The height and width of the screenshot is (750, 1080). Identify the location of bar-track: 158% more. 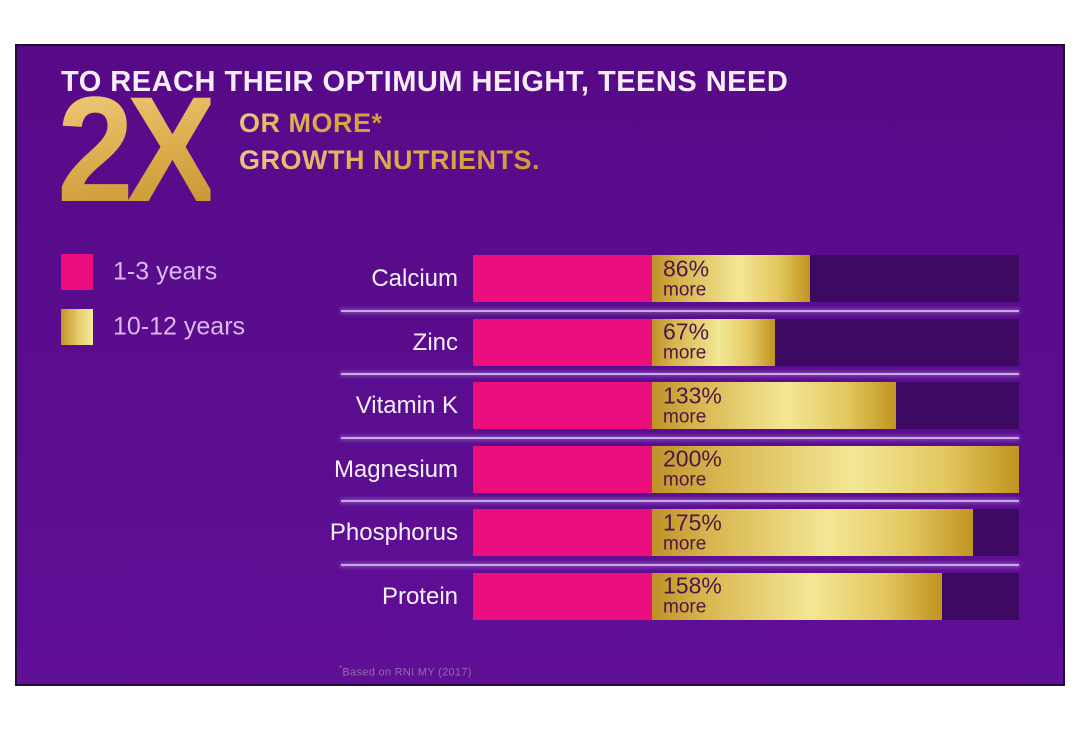
(746, 596).